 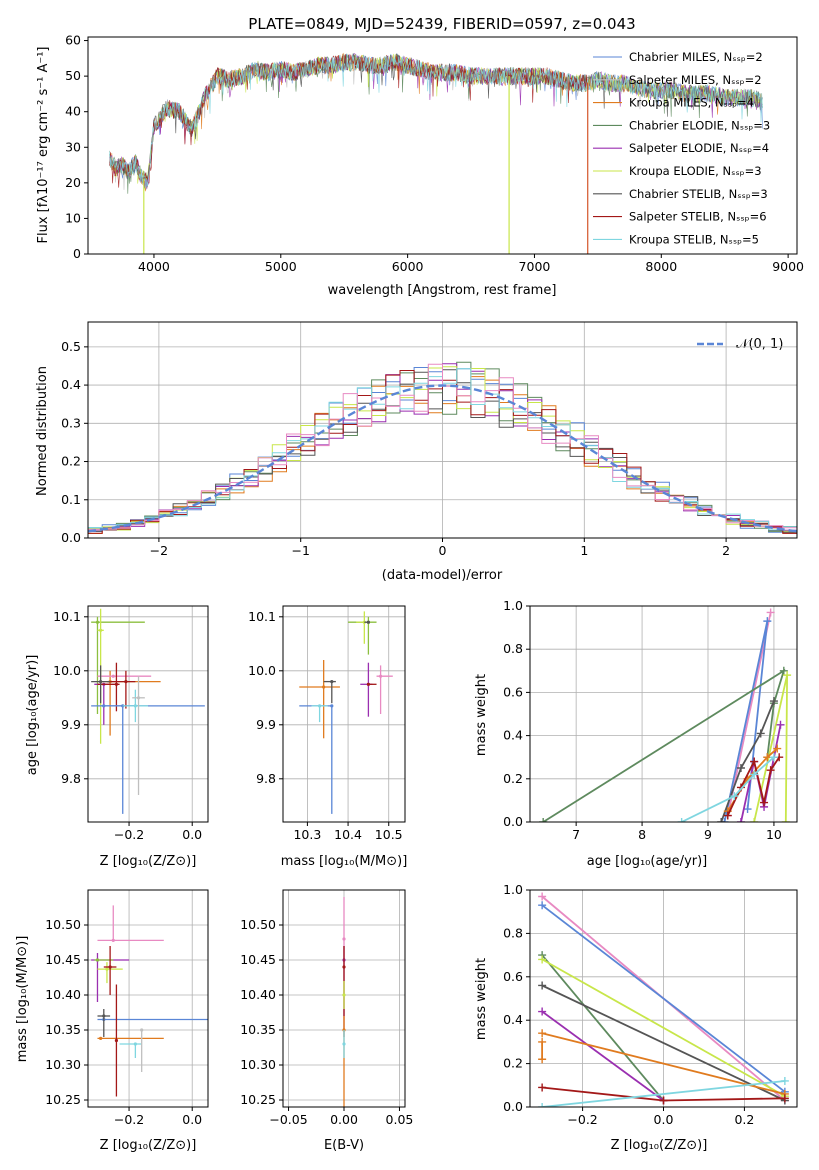 What do you see at coordinates (258, 1099) in the screenshot?
I see `mass-vs-ebv-ytick-label: 10.25` at bounding box center [258, 1099].